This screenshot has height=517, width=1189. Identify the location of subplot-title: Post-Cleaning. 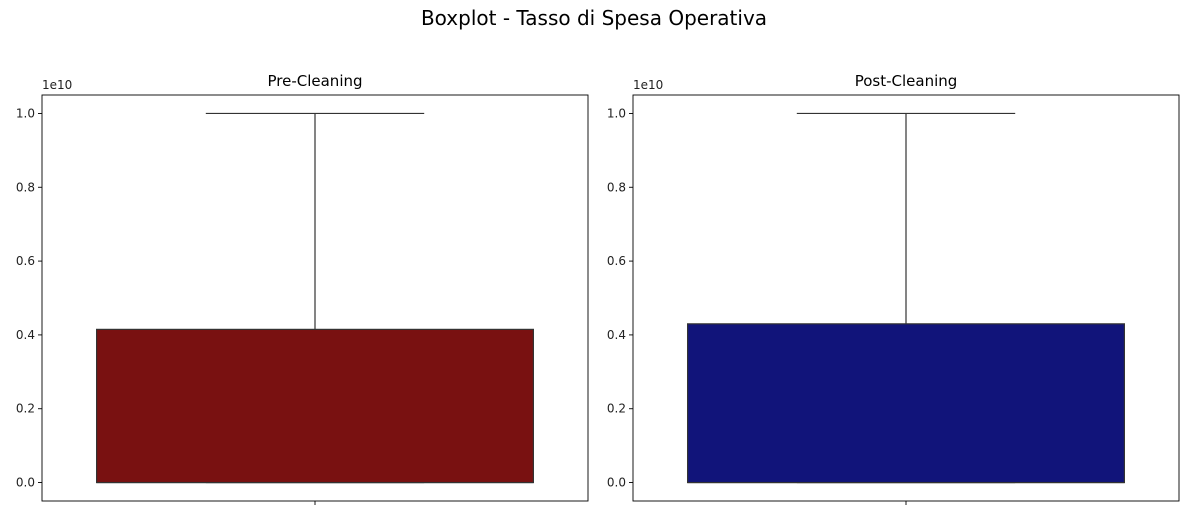
(906, 81).